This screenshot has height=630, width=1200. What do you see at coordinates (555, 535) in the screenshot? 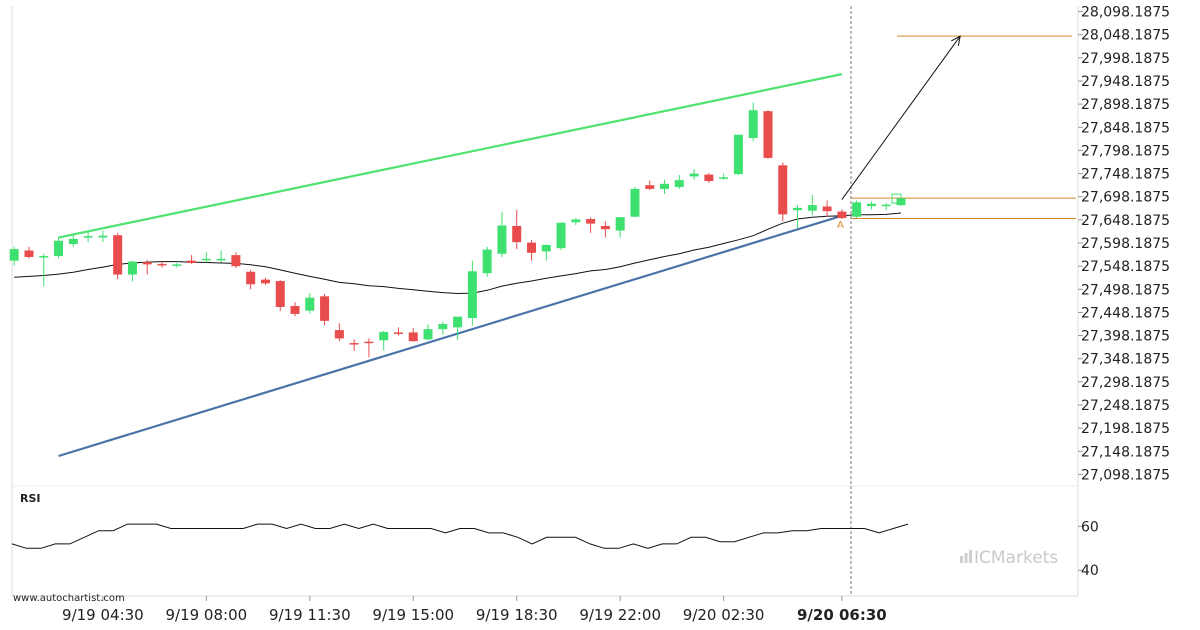
I see `rsi-panel: RSI 60 40` at bounding box center [555, 535].